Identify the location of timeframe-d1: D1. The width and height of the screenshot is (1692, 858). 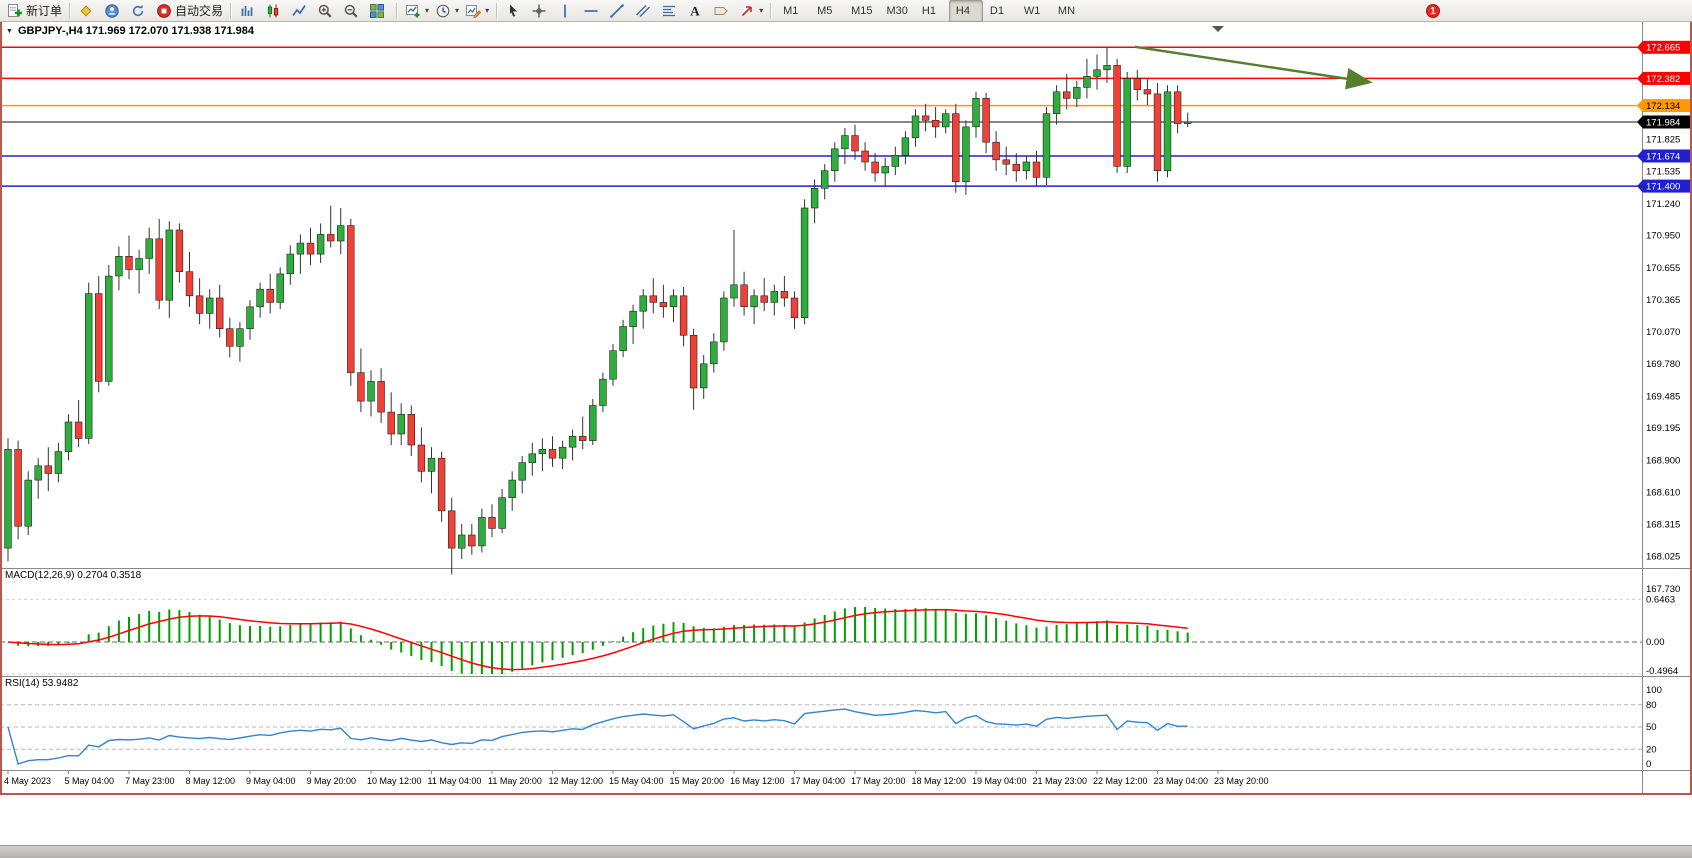
(1000, 11).